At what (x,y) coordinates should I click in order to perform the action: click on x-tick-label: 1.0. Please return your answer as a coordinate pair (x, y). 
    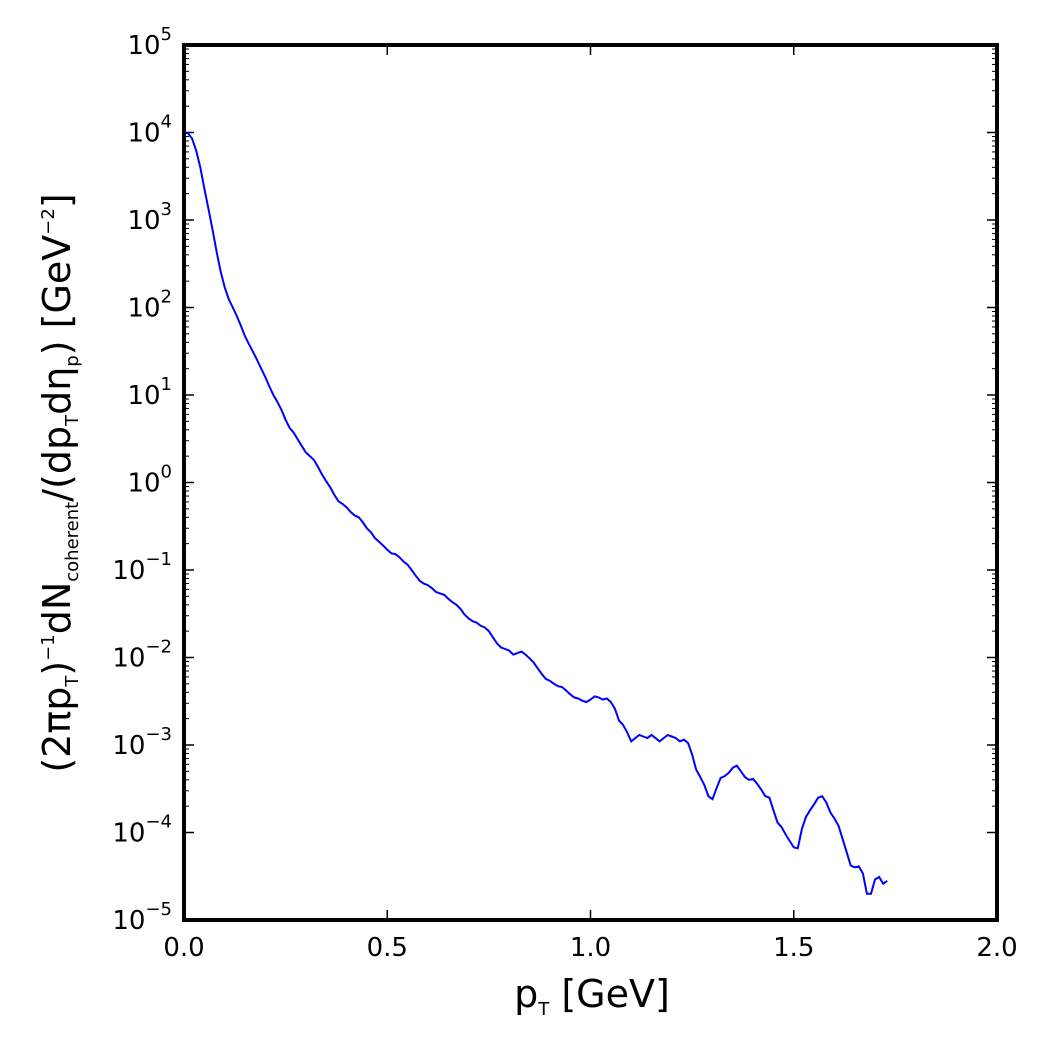
    Looking at the image, I should click on (590, 948).